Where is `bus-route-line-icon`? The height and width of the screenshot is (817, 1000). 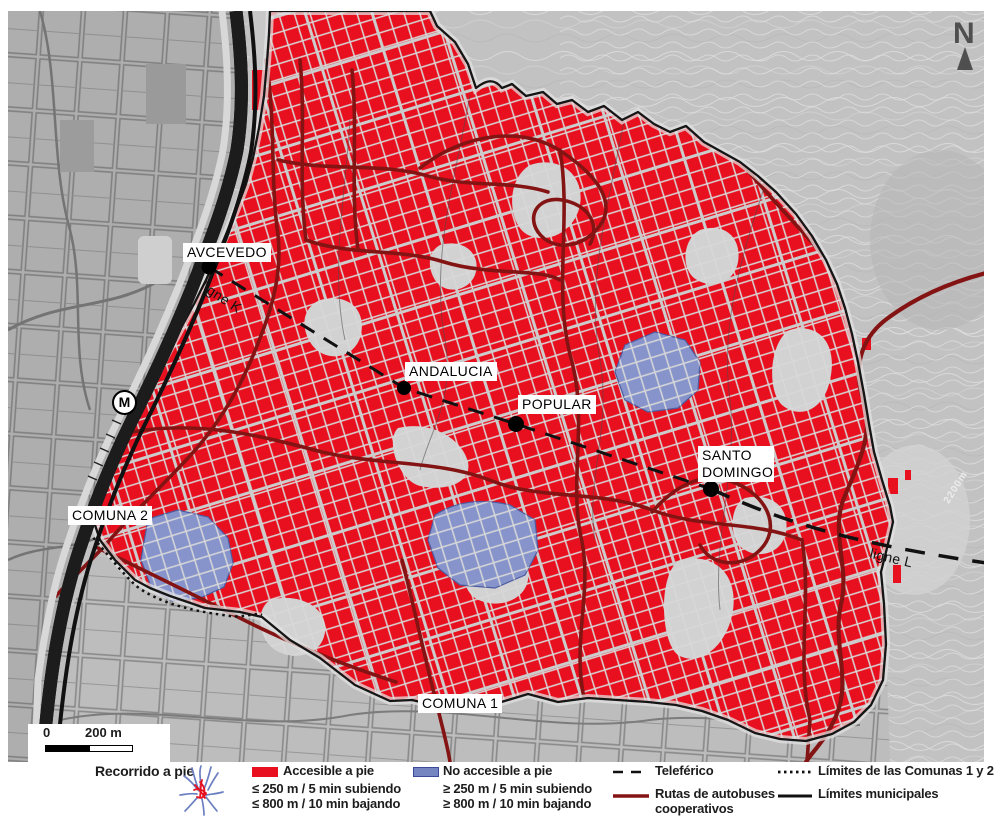
bus-route-line-icon is located at coordinates (631, 796).